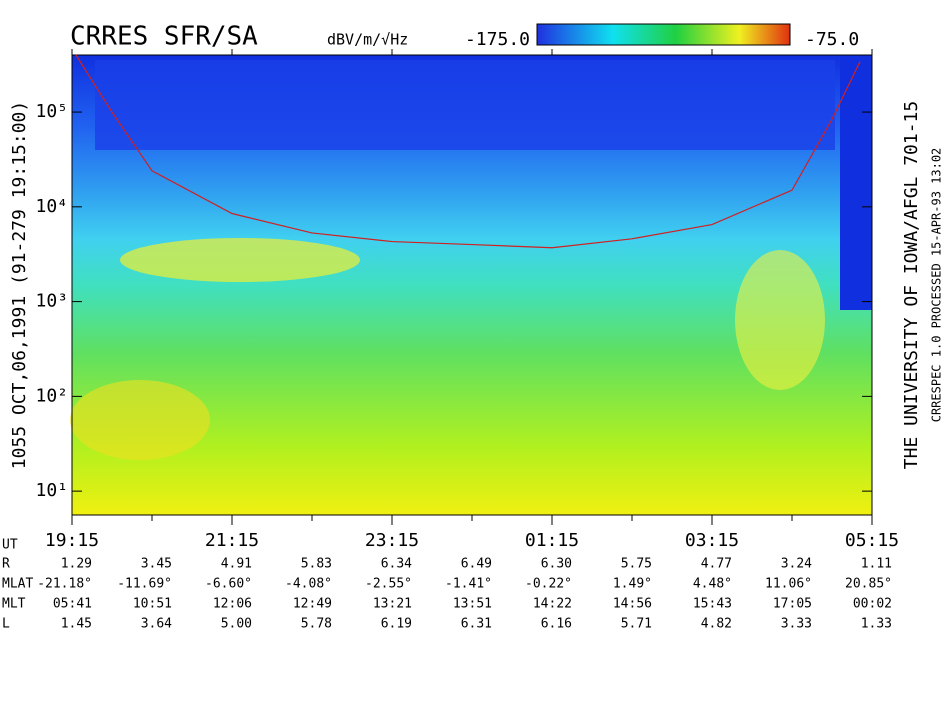 Image resolution: width=945 pixels, height=720 pixels. I want to click on ephemeris-value: 5.75, so click(636, 564).